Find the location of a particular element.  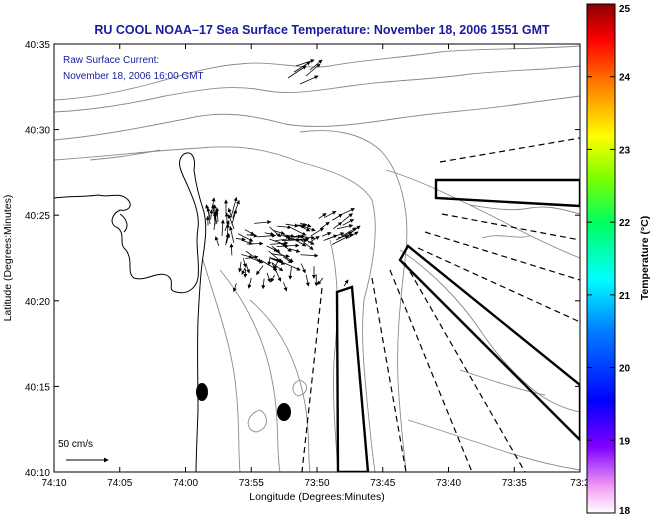

scale-label: 50 cm/s is located at coordinates (75, 444).